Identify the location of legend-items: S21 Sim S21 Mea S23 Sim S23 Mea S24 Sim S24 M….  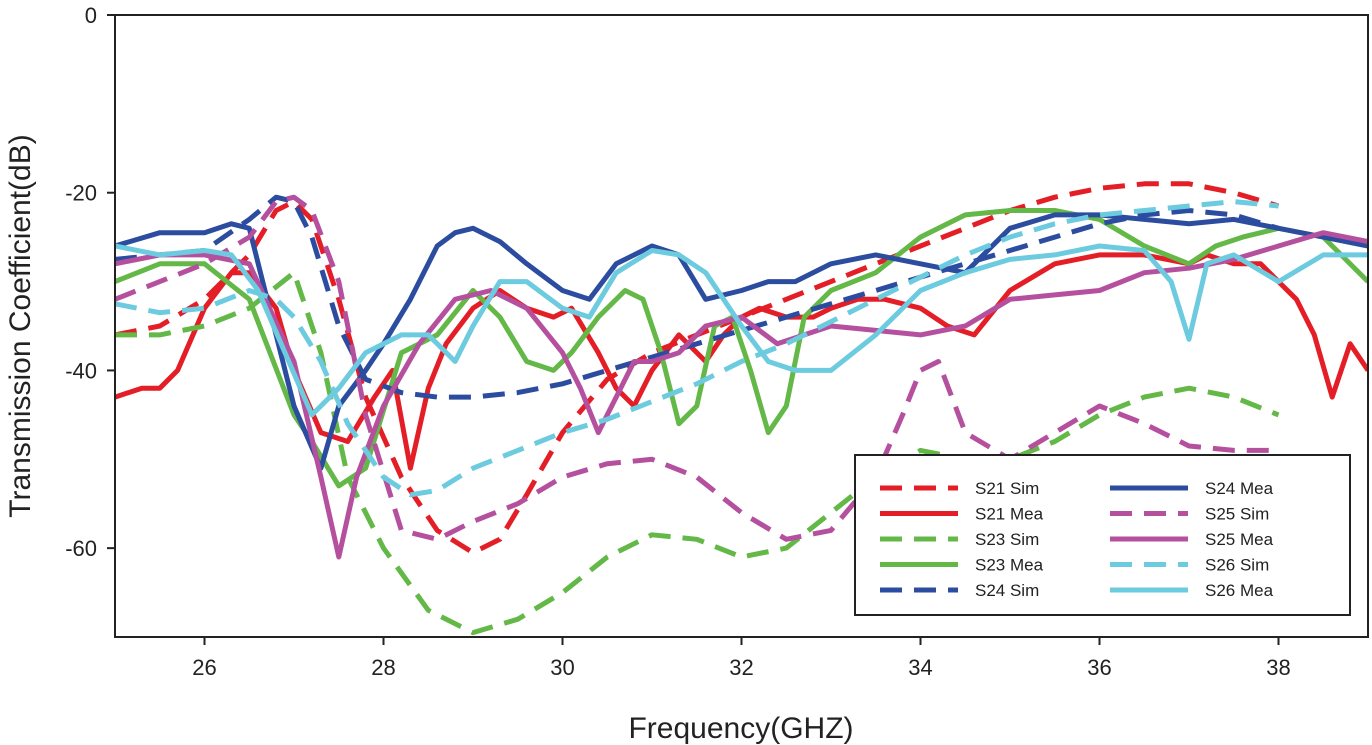
(1077, 539).